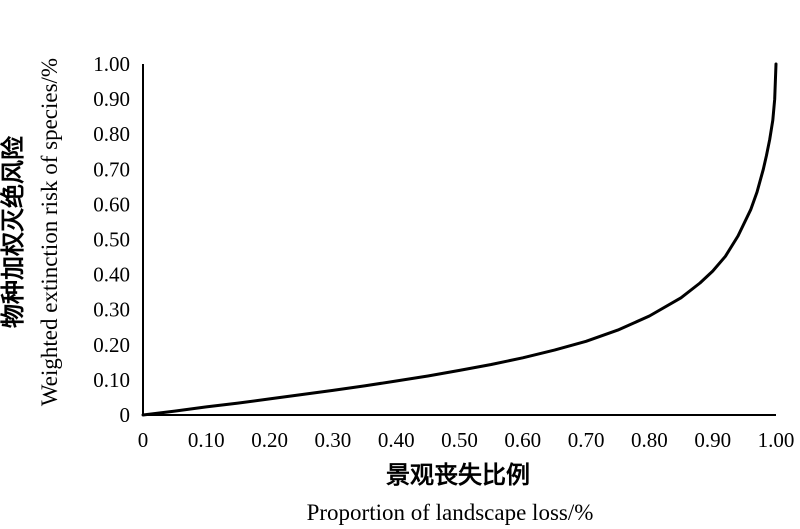  What do you see at coordinates (269, 440) in the screenshot?
I see `x-tick-label: 0.20` at bounding box center [269, 440].